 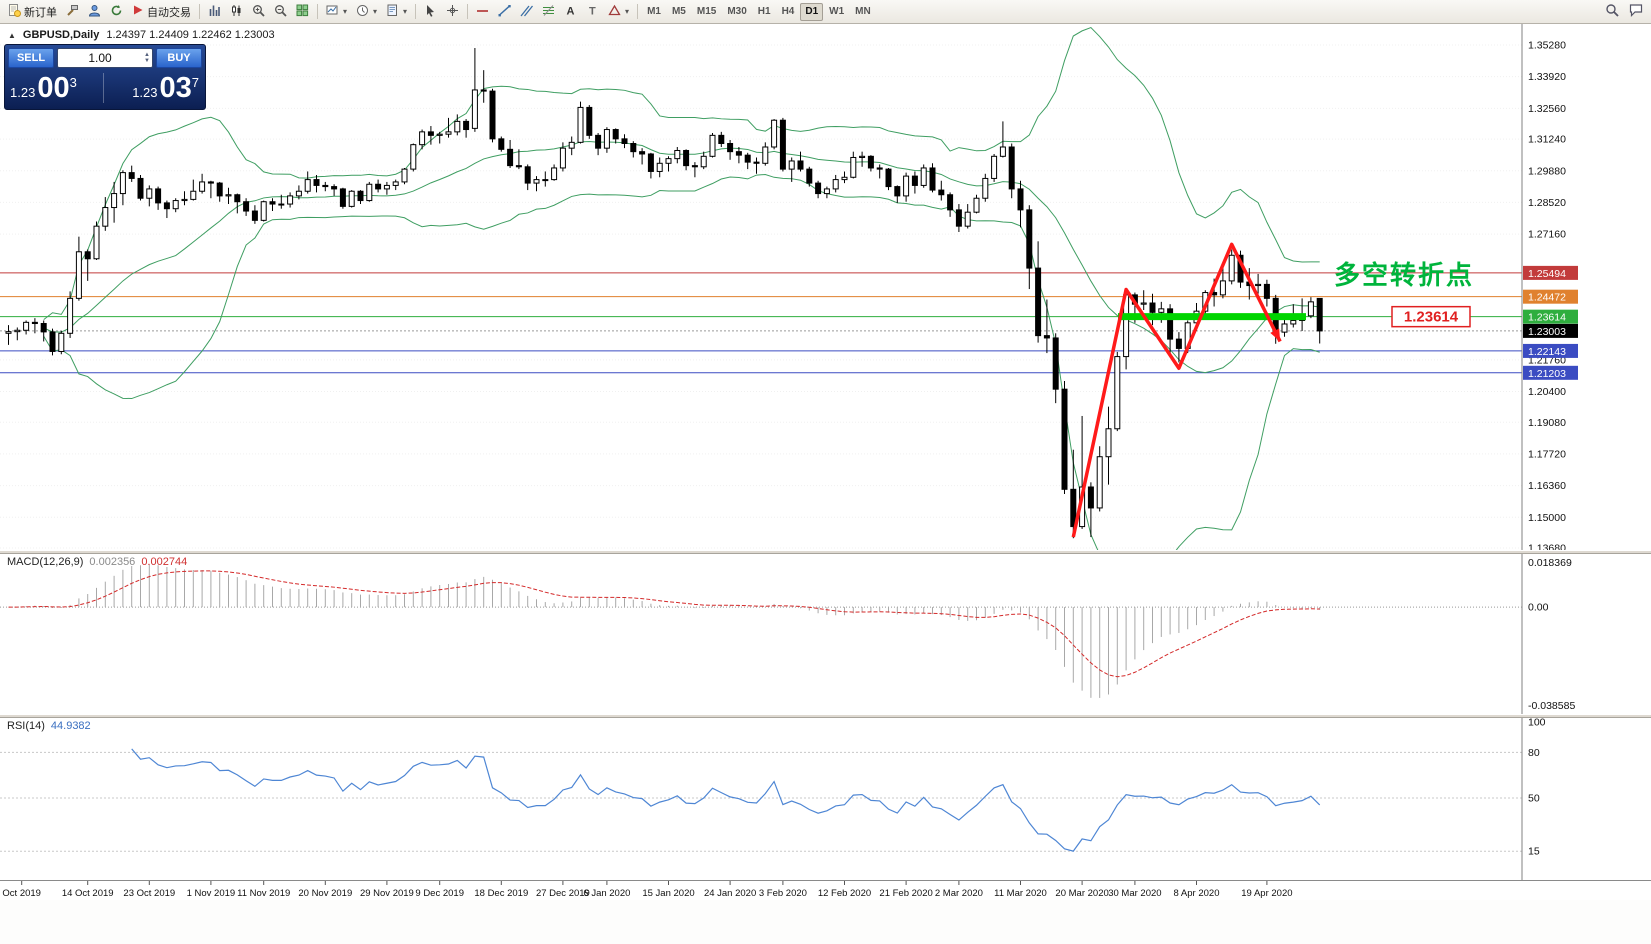 What do you see at coordinates (12, 35) in the screenshot?
I see `one-click-collapse-icon: ▲` at bounding box center [12, 35].